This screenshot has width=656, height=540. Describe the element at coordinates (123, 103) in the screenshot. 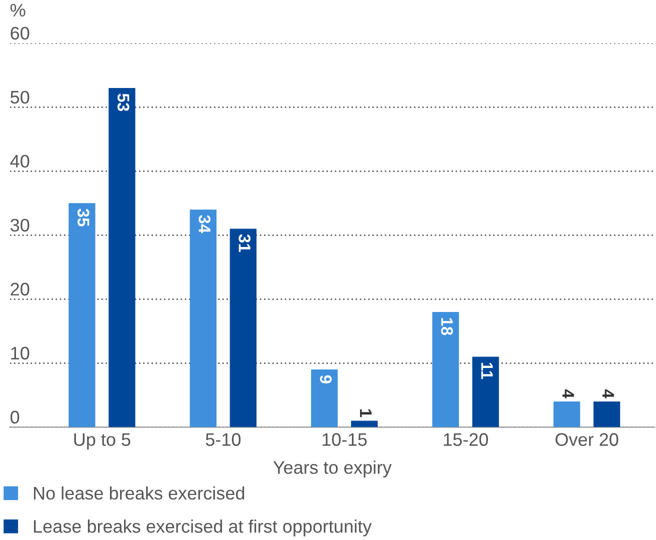

I see `data-label: 53` at that location.